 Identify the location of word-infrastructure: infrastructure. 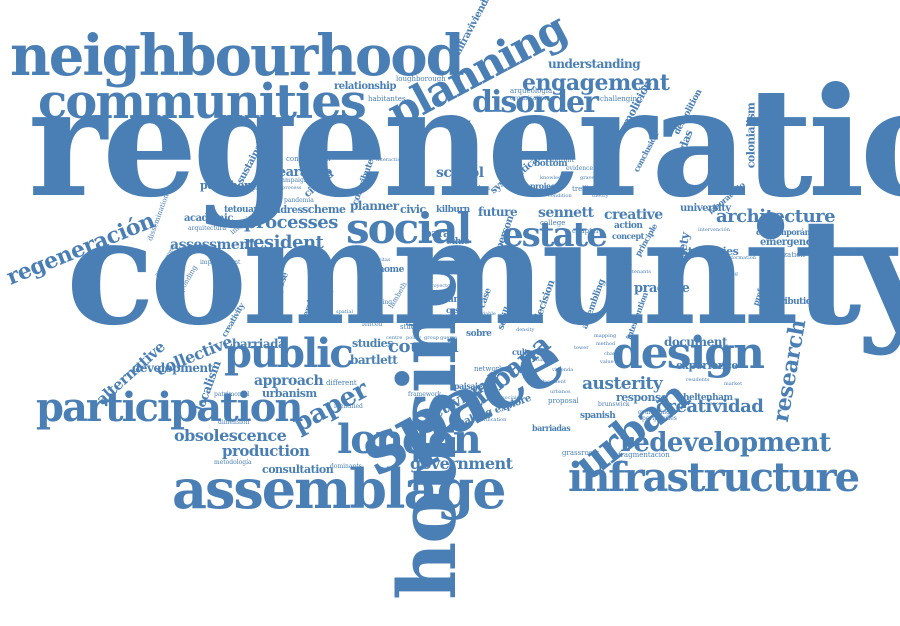
(714, 477).